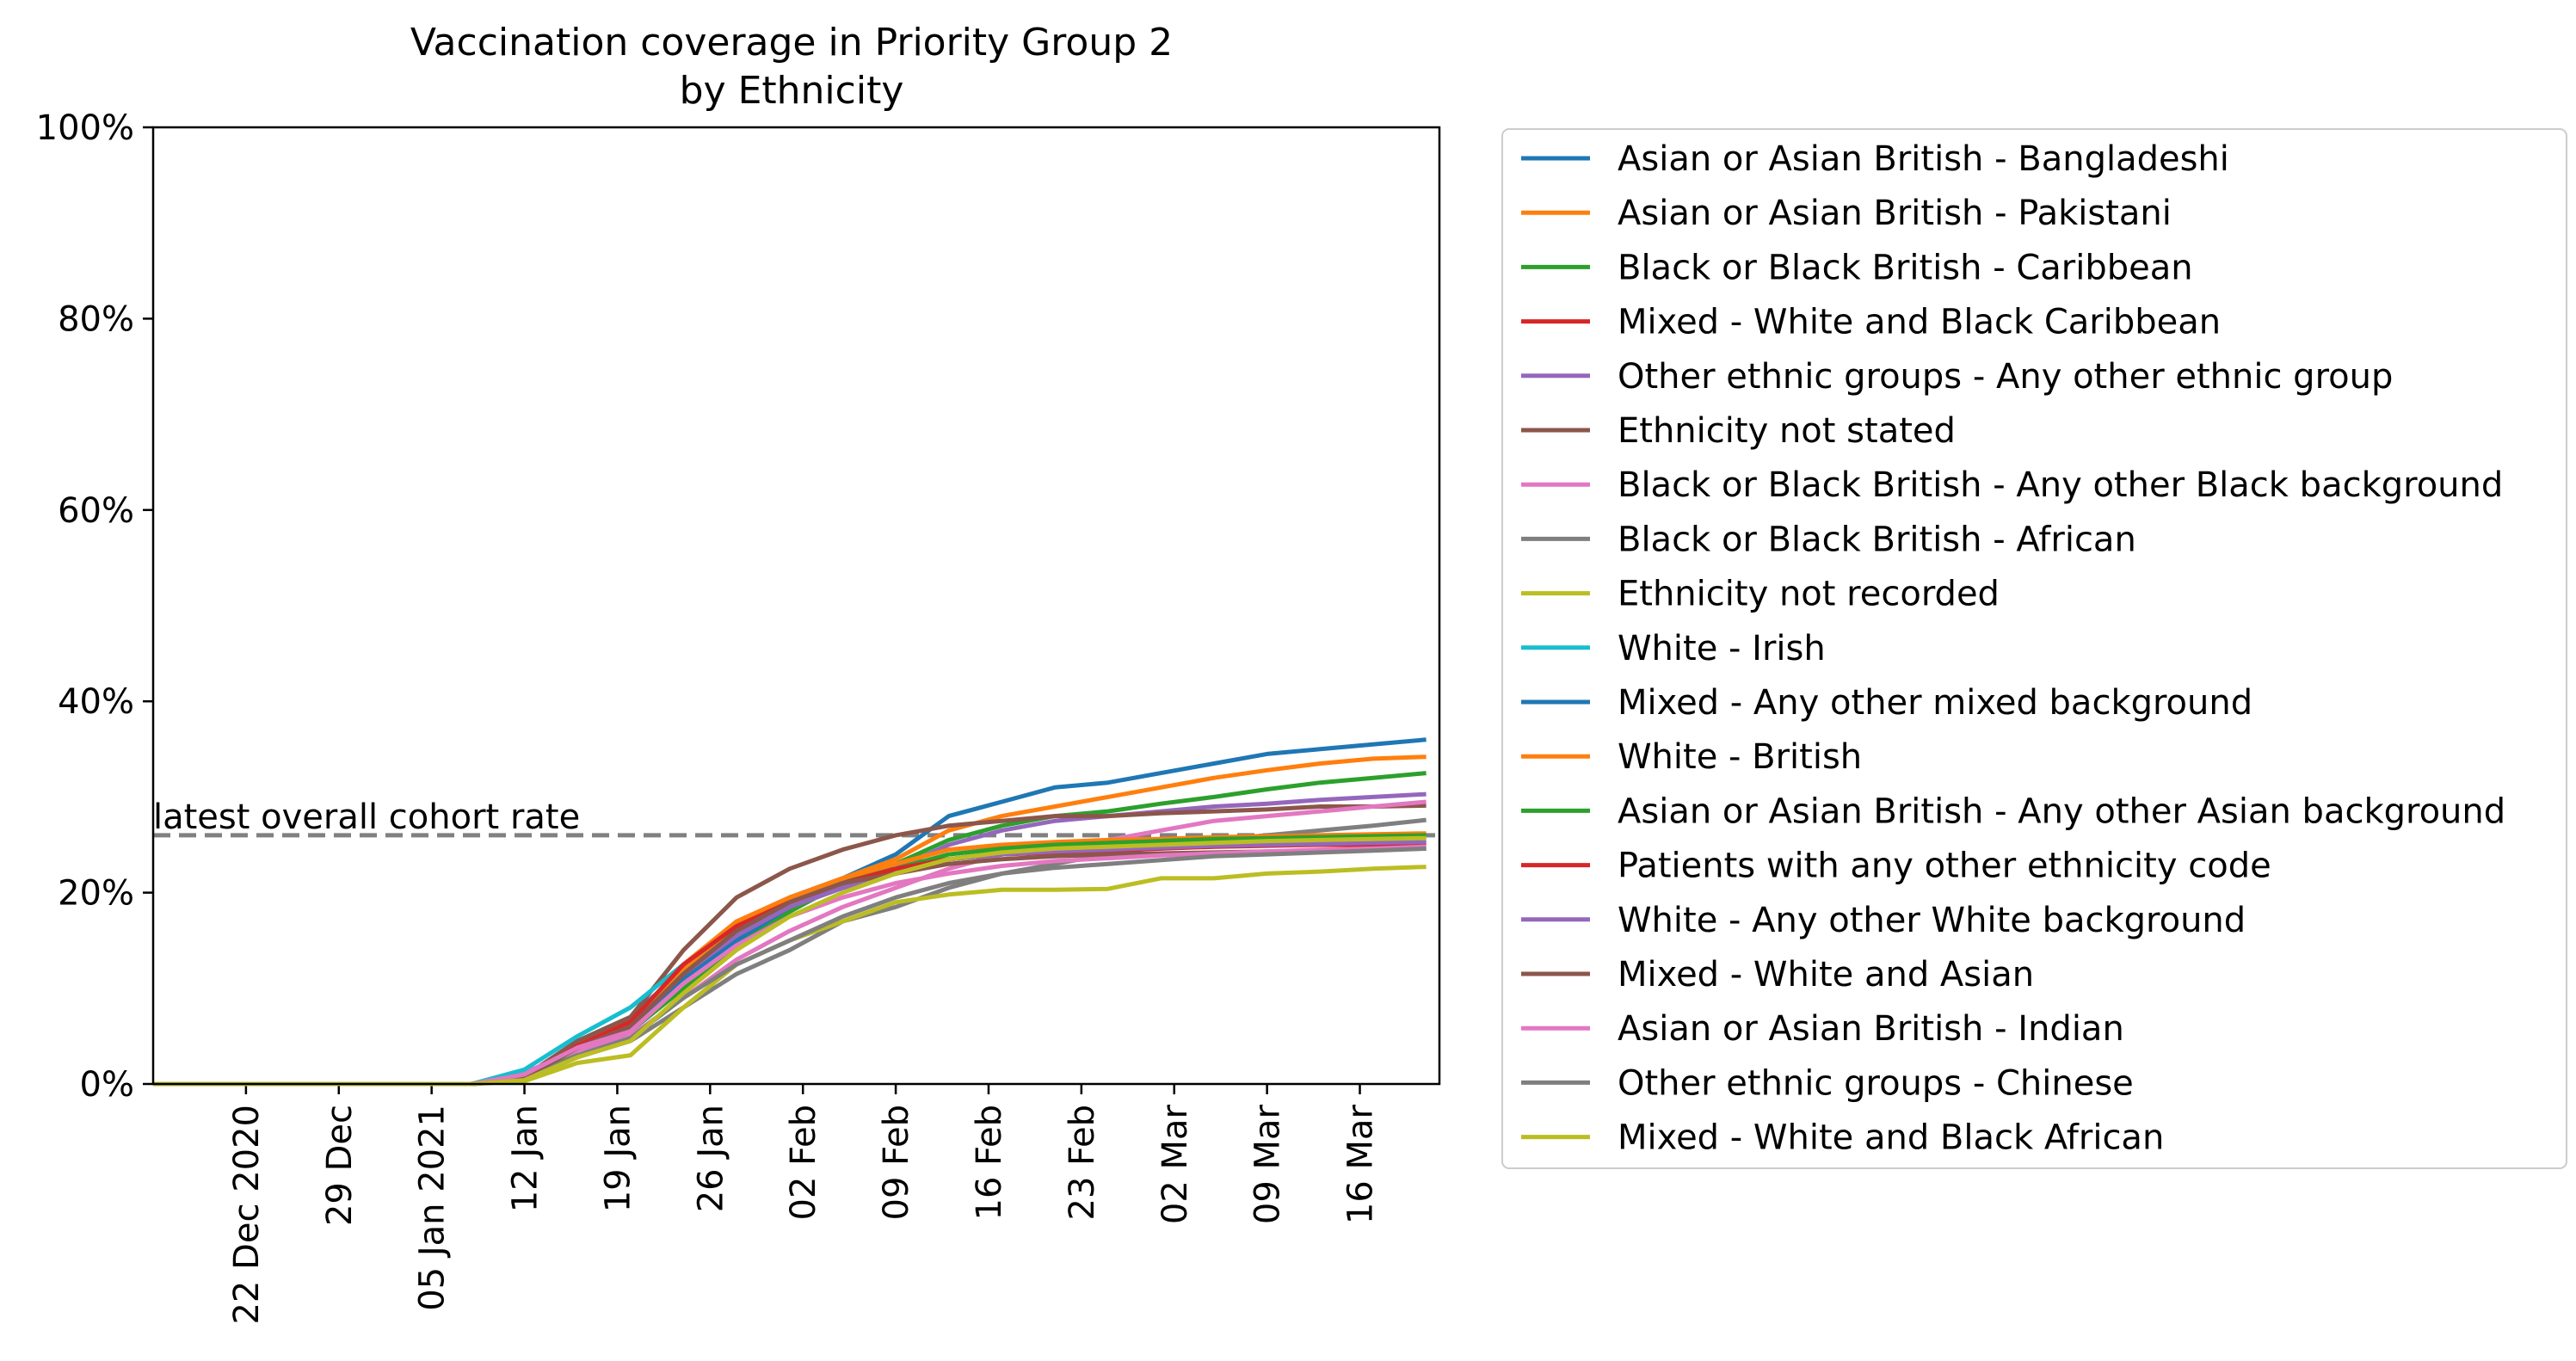 The height and width of the screenshot is (1361, 2576). I want to click on legend-label: Mixed - White and Black African, so click(1891, 1138).